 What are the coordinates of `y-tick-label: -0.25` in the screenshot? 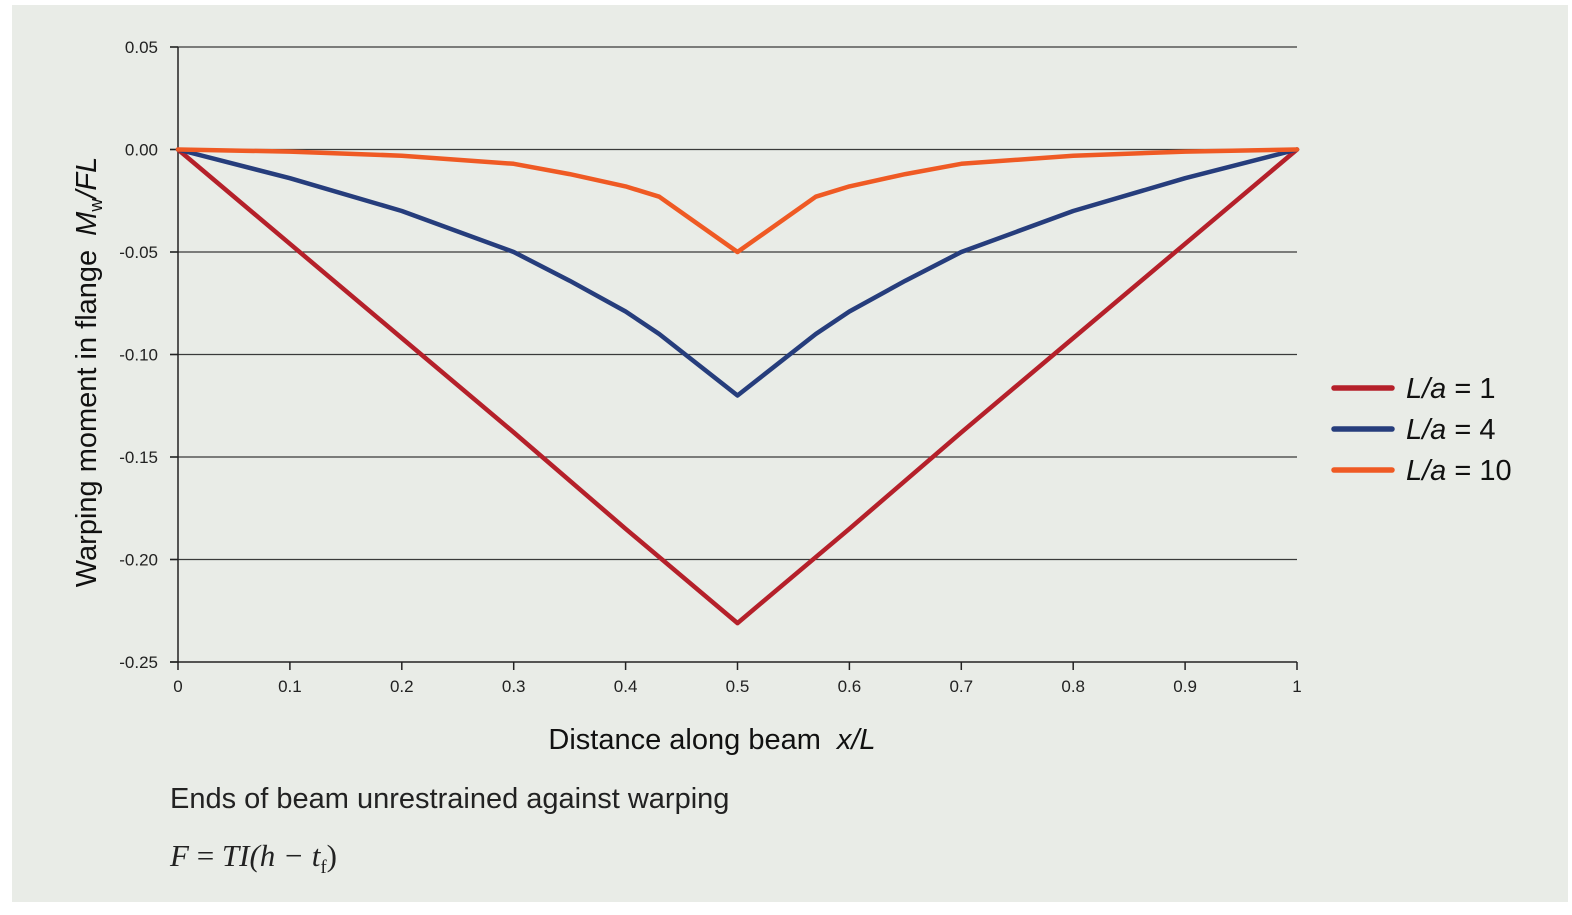 It's located at (138, 662).